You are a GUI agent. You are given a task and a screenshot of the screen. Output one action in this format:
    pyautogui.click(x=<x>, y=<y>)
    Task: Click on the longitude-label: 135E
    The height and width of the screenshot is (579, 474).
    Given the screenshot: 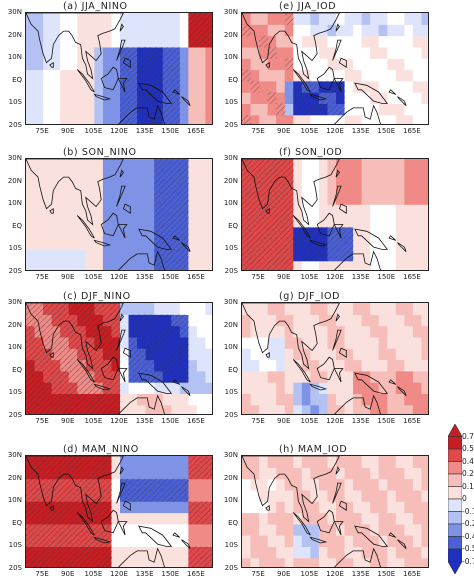 What is the action you would take?
    pyautogui.click(x=144, y=277)
    